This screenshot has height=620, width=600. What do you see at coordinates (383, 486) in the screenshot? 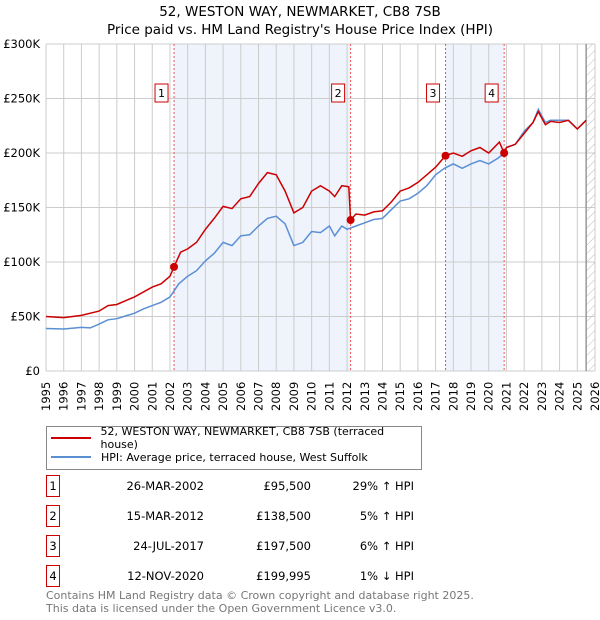
I see `sale-hpi-diff: 29% ↑ HPI` at bounding box center [383, 486].